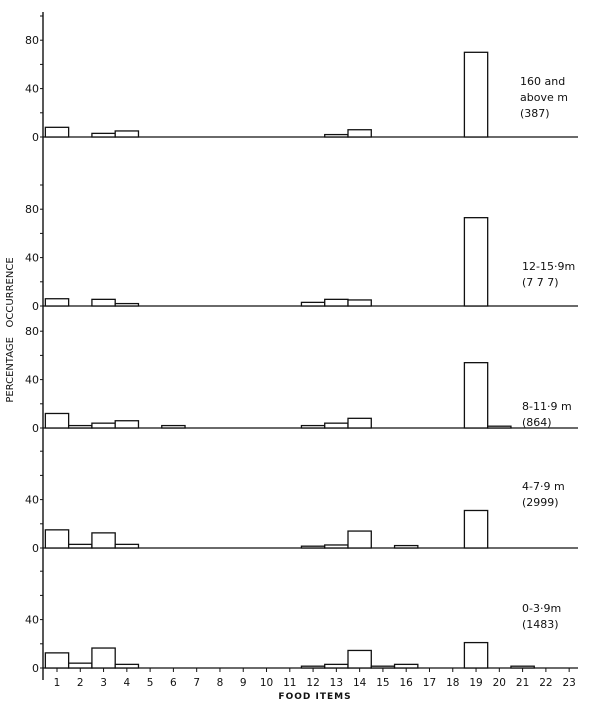 The width and height of the screenshot is (600, 706). I want to click on y-axis-label: PERCENTAGE OCCURRENCE, so click(10, 329).